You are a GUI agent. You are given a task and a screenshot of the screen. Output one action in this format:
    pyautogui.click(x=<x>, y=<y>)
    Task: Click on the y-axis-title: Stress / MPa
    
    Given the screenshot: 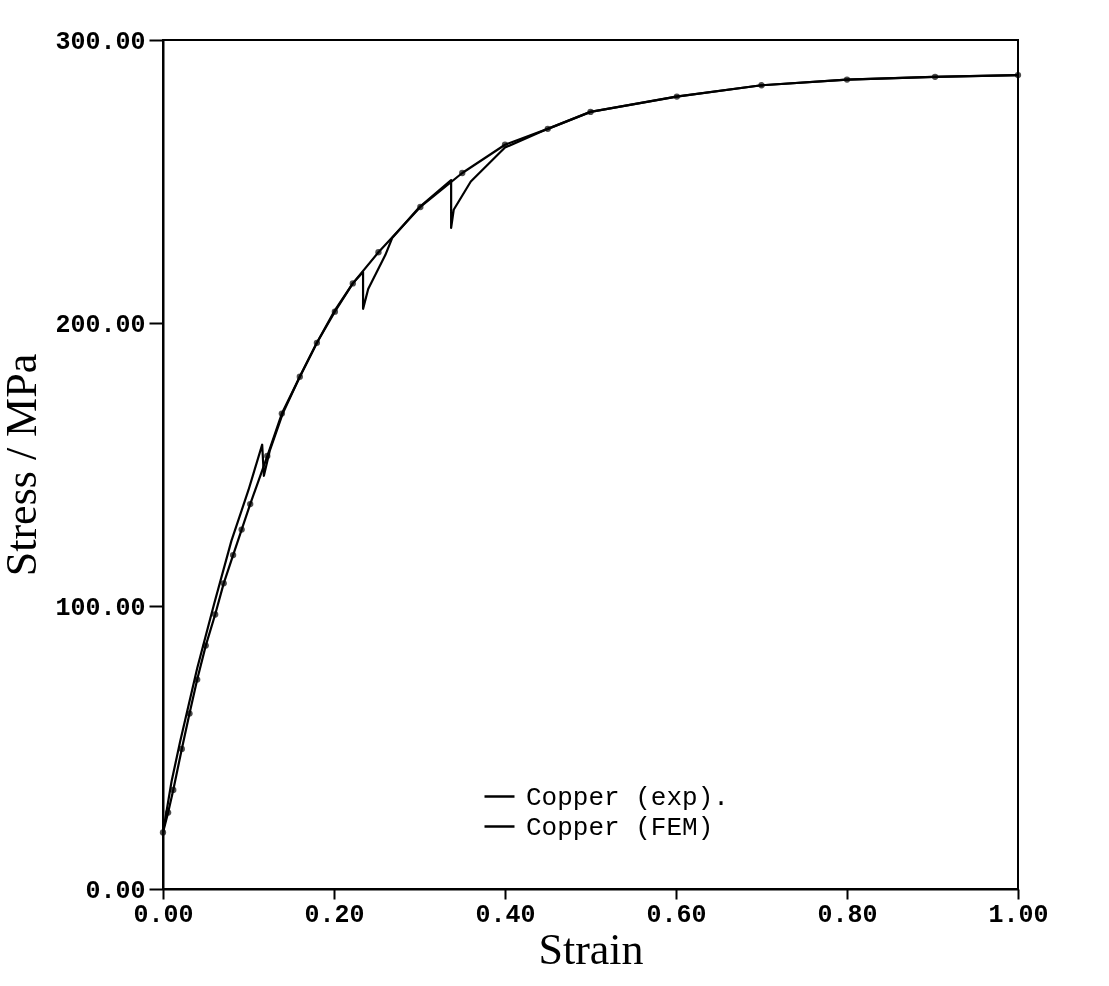 What is the action you would take?
    pyautogui.click(x=23, y=465)
    